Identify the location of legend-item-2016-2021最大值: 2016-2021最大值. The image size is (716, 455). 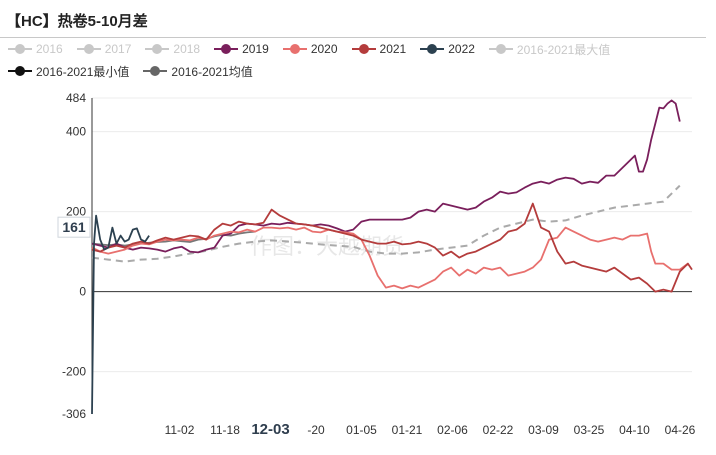
(549, 49).